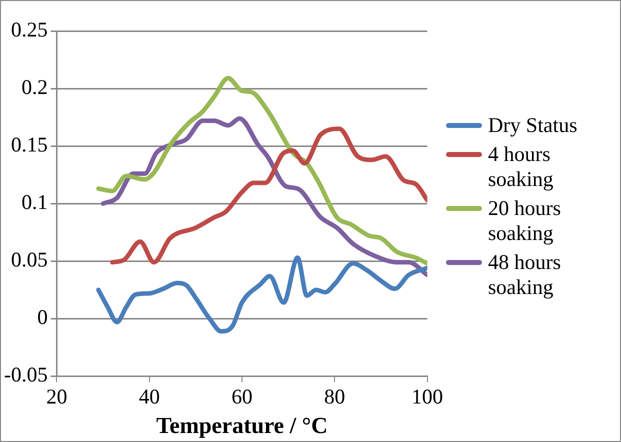 The height and width of the screenshot is (442, 621). Describe the element at coordinates (525, 275) in the screenshot. I see `legend-label: 48 hours soaking` at that location.